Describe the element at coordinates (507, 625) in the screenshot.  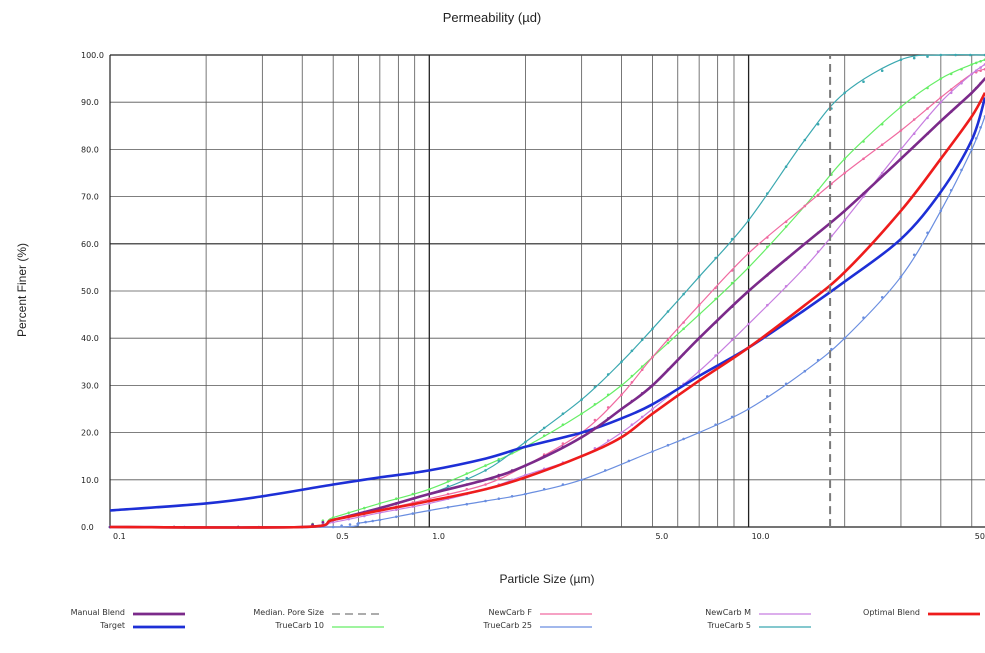
I see `legend-label-truecarb-25: TrueCarb 25` at that location.